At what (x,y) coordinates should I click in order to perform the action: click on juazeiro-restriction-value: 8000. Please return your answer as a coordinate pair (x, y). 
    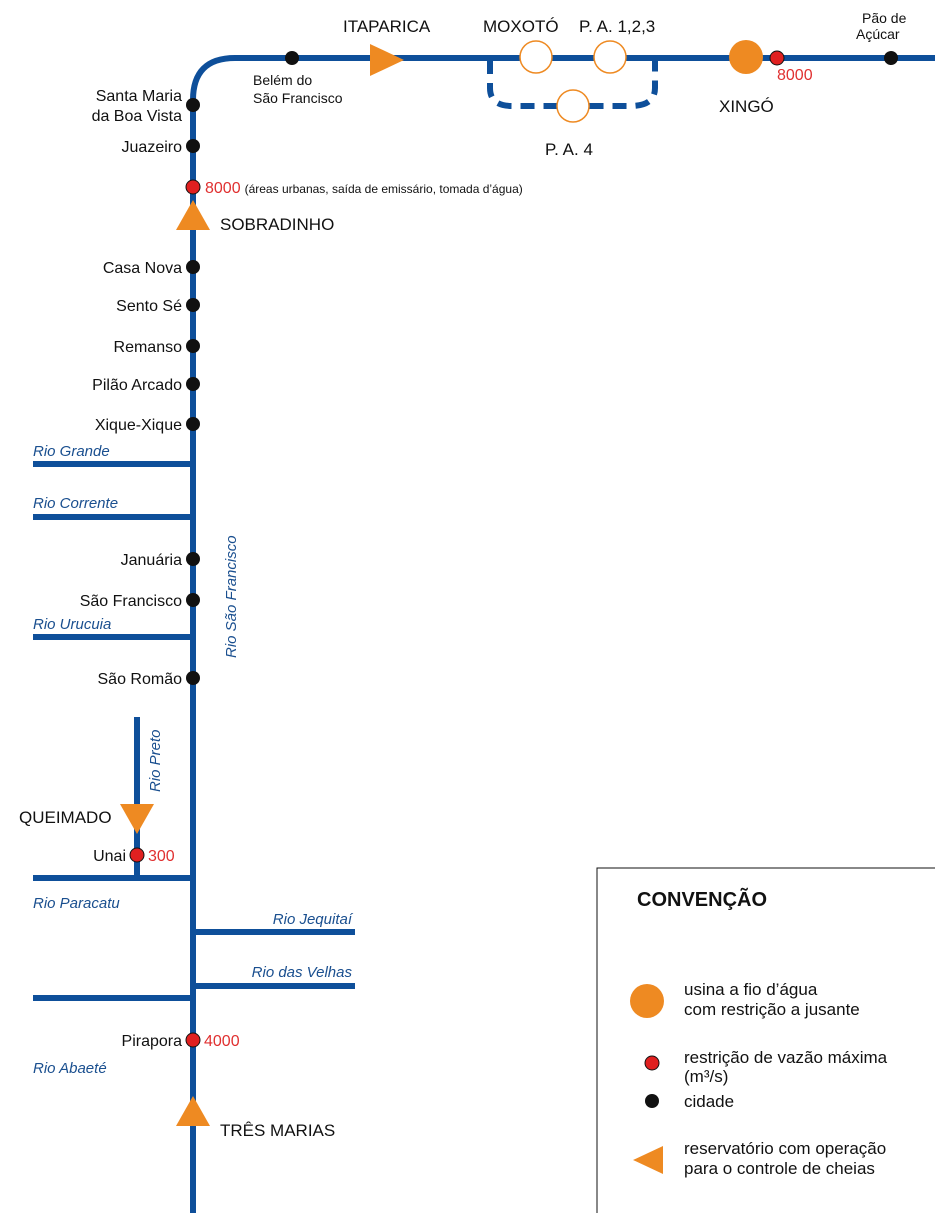
    Looking at the image, I should click on (223, 188).